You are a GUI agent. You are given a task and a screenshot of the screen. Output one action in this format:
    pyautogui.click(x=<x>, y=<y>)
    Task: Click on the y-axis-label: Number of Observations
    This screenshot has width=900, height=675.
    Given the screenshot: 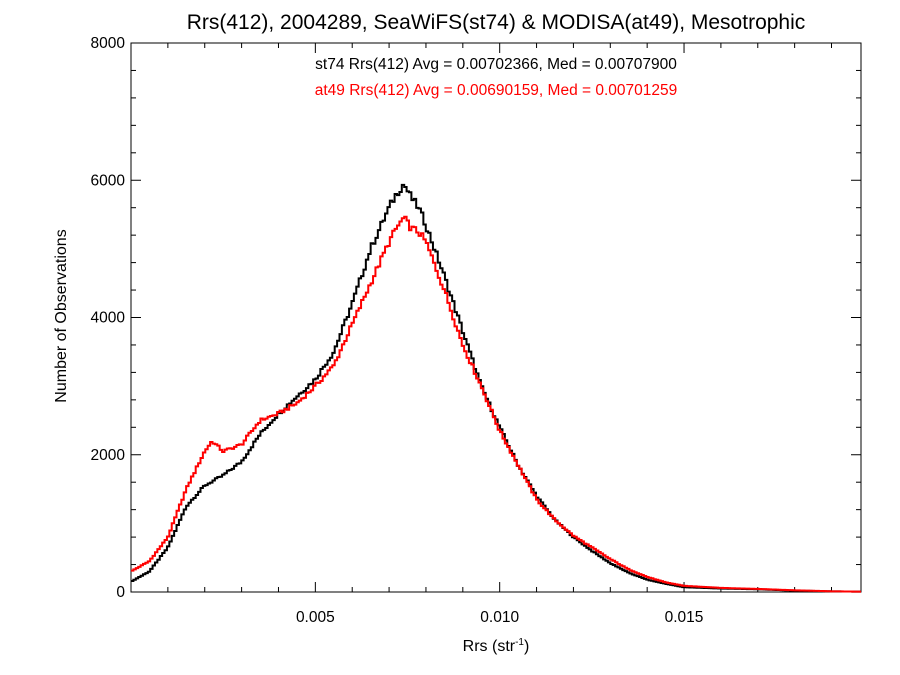 What is the action you would take?
    pyautogui.click(x=61, y=315)
    